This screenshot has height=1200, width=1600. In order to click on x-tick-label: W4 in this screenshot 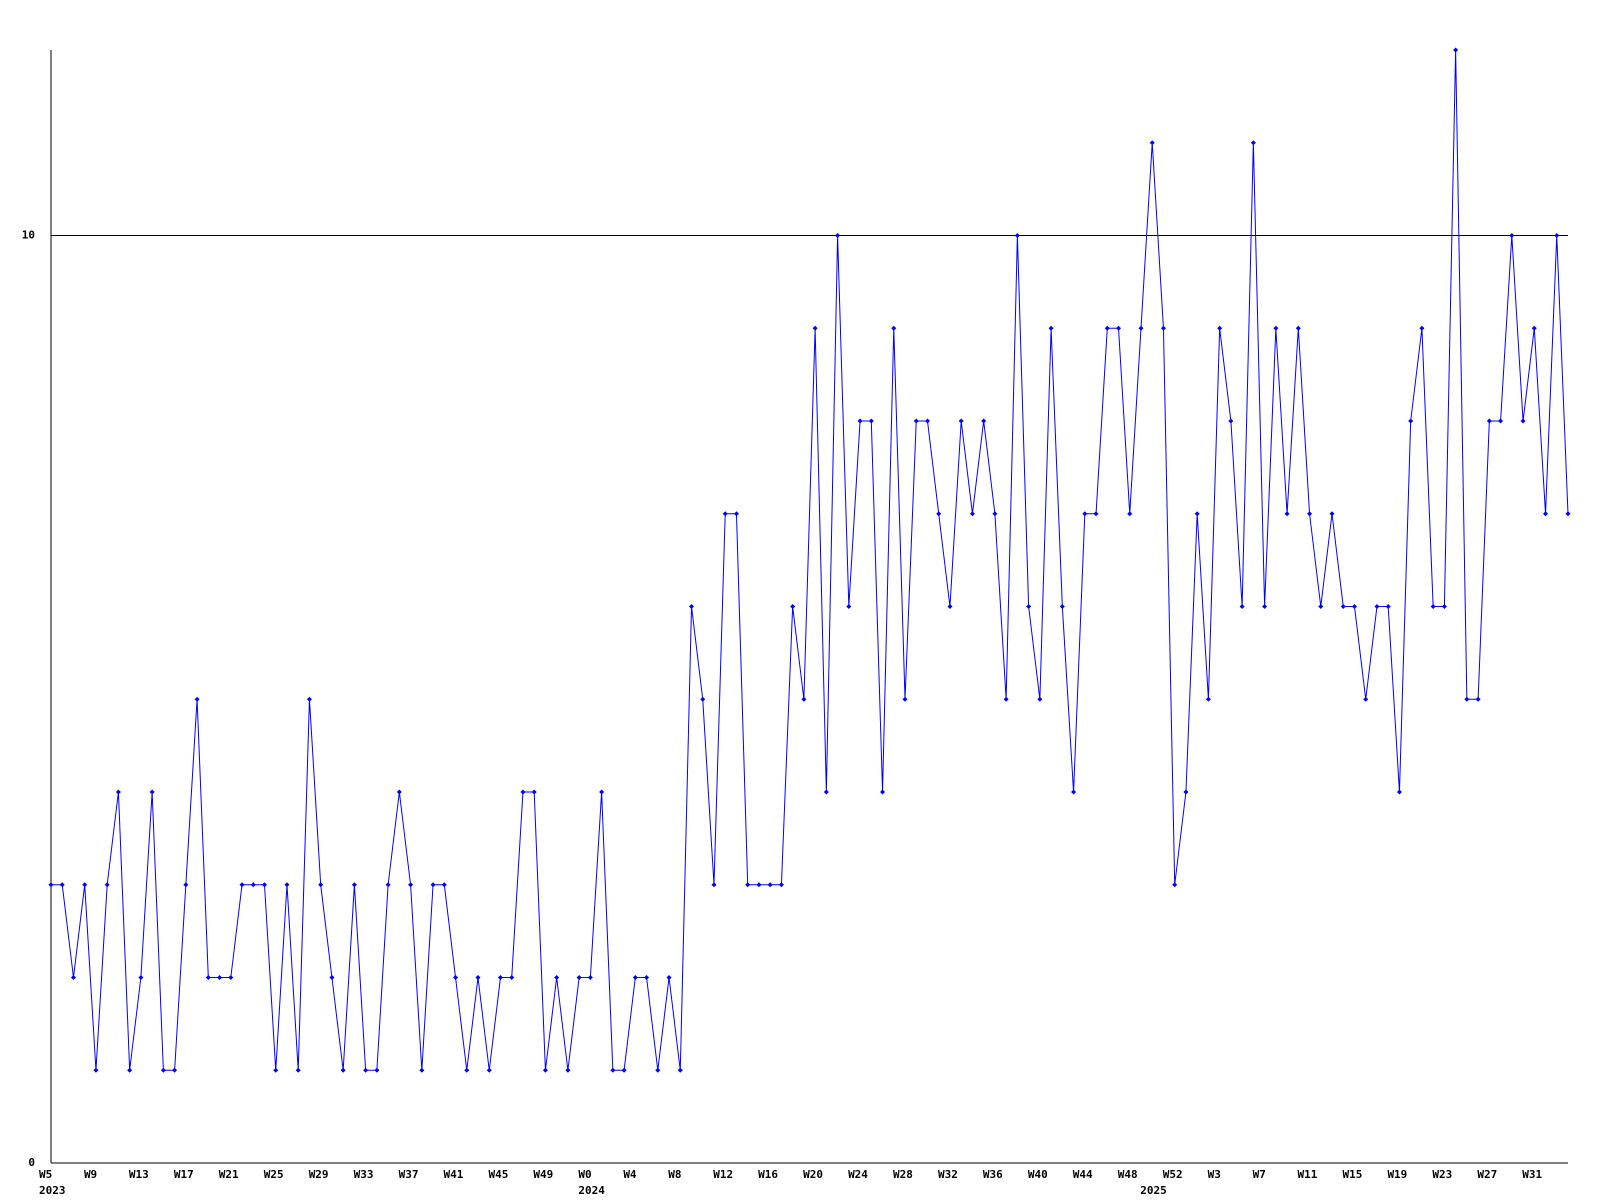, I will do `click(630, 1174)`.